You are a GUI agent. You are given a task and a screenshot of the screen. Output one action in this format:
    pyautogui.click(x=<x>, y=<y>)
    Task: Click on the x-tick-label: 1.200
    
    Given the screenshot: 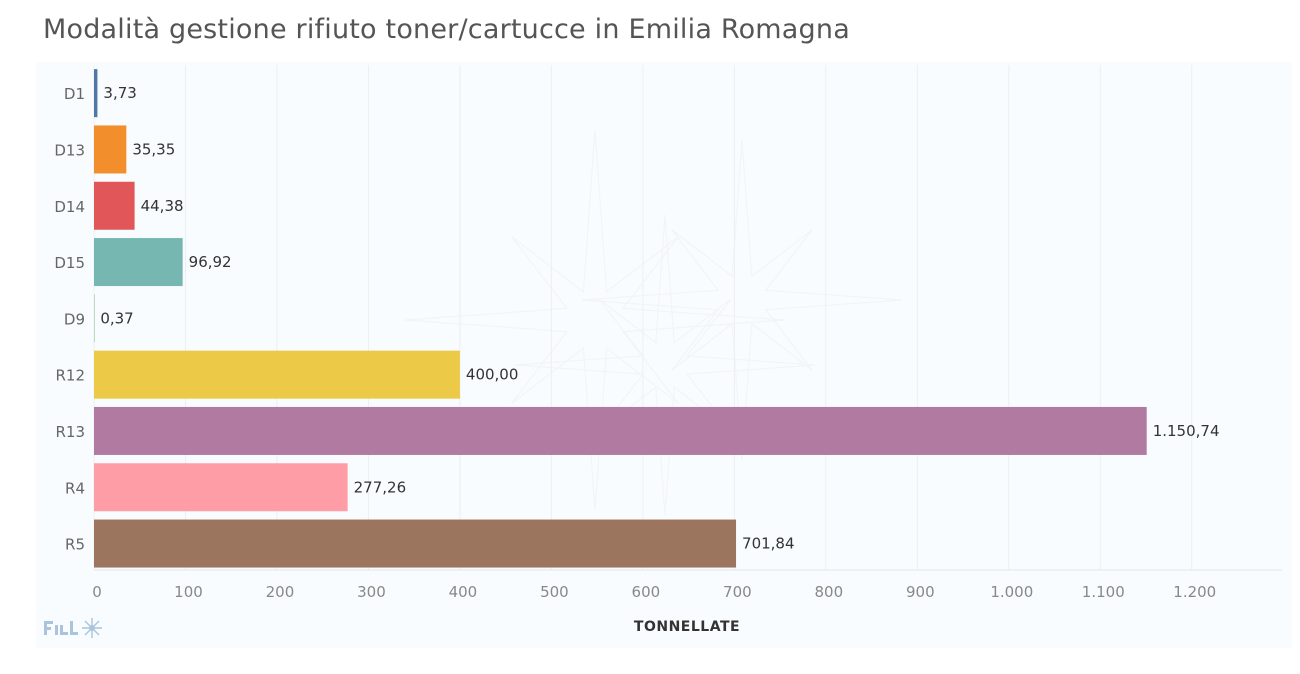 What is the action you would take?
    pyautogui.click(x=1194, y=592)
    